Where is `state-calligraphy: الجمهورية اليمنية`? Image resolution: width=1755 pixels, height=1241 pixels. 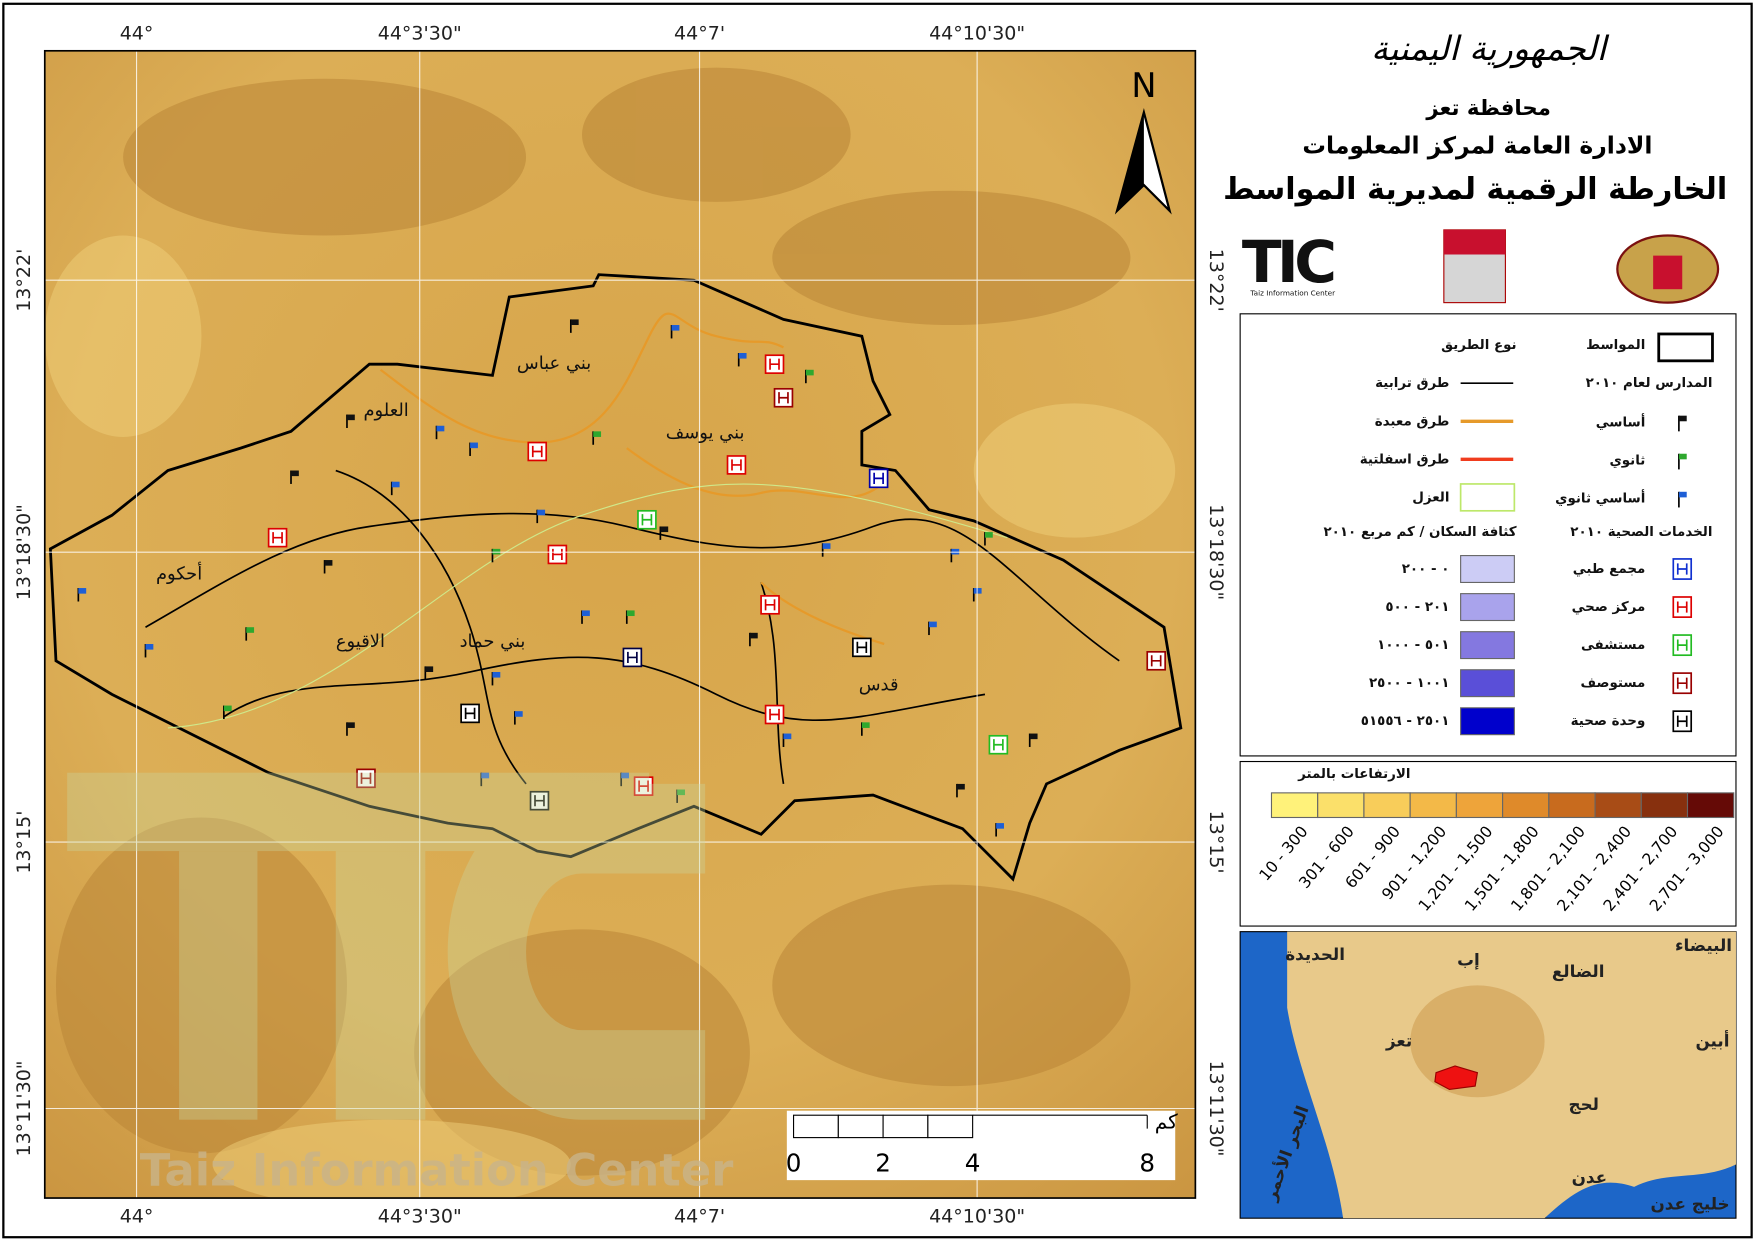 state-calligraphy: الجمهورية اليمنية is located at coordinates (1490, 49).